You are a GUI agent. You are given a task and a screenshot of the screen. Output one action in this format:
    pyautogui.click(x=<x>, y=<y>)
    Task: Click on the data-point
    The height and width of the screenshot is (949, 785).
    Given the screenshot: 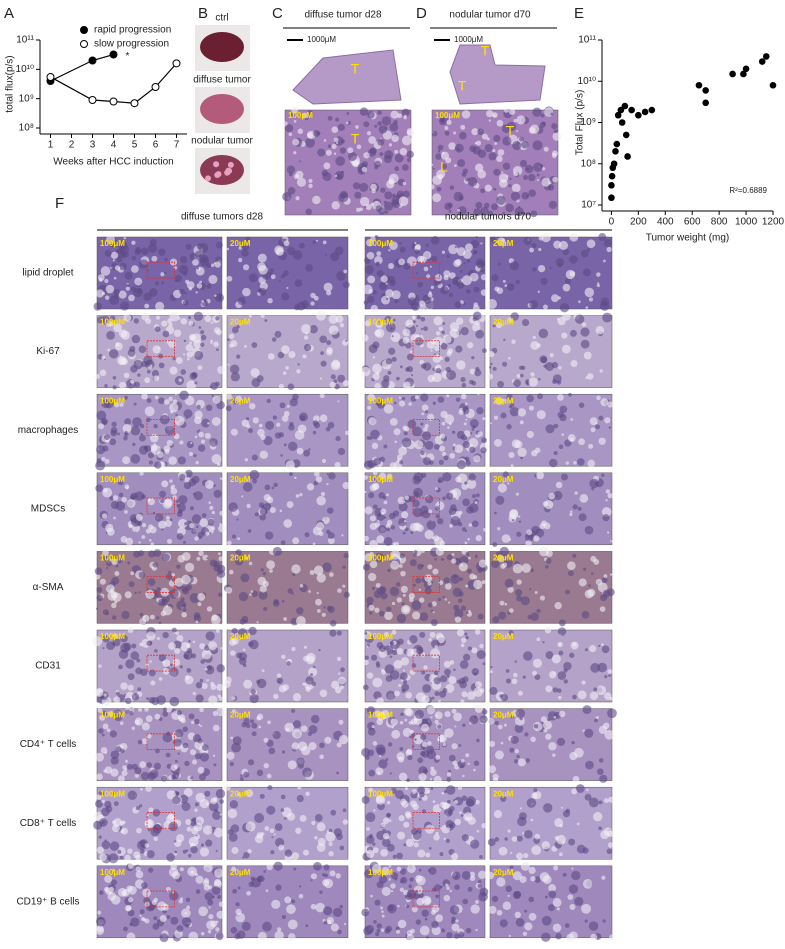 What is the action you would take?
    pyautogui.click(x=618, y=115)
    